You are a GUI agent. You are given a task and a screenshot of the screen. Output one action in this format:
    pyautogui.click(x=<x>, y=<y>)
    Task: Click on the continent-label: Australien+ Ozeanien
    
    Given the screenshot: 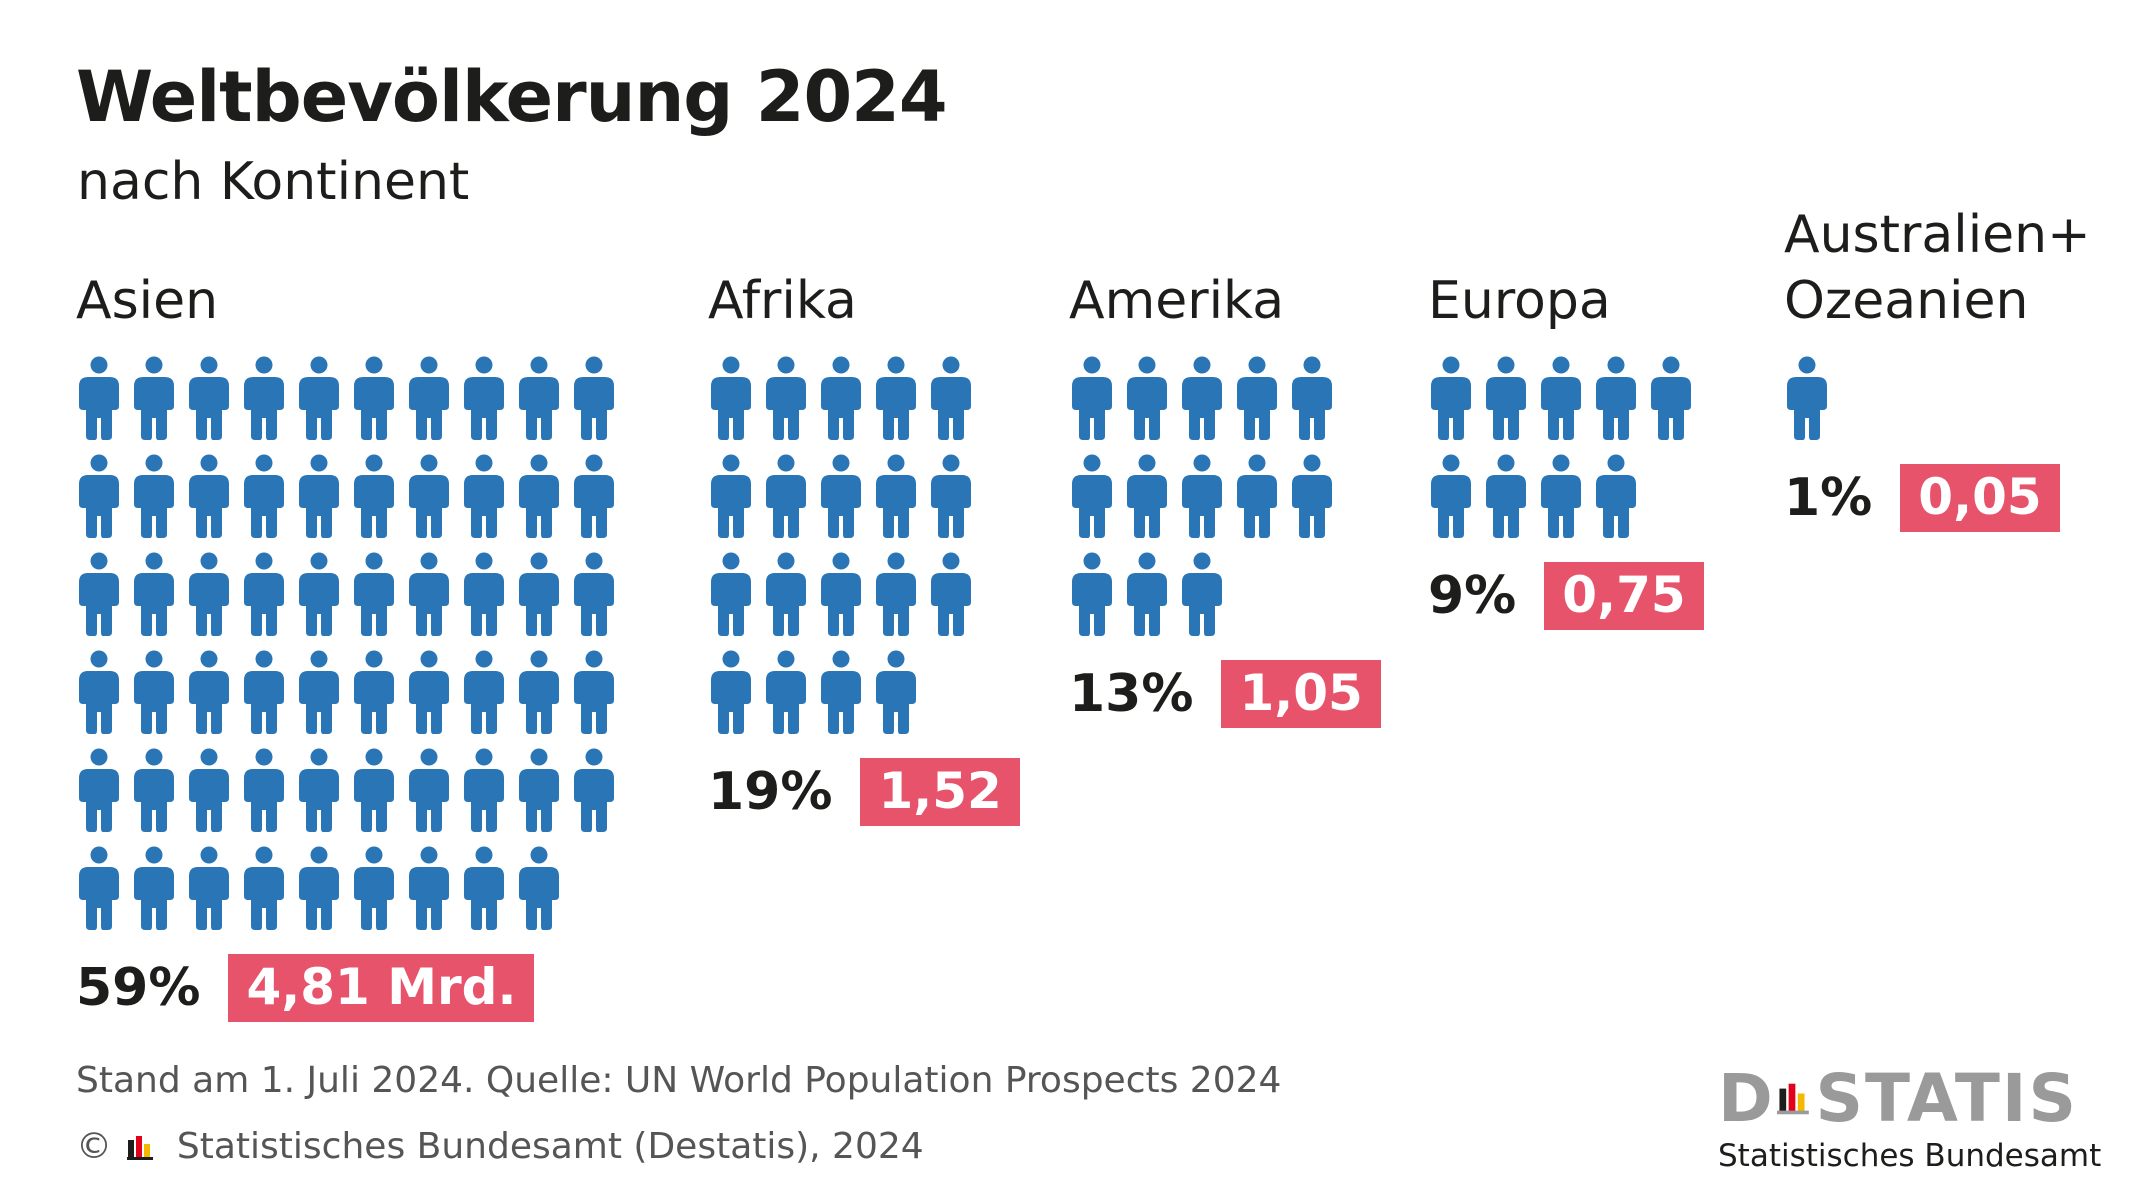 What is the action you would take?
    pyautogui.click(x=1937, y=268)
    